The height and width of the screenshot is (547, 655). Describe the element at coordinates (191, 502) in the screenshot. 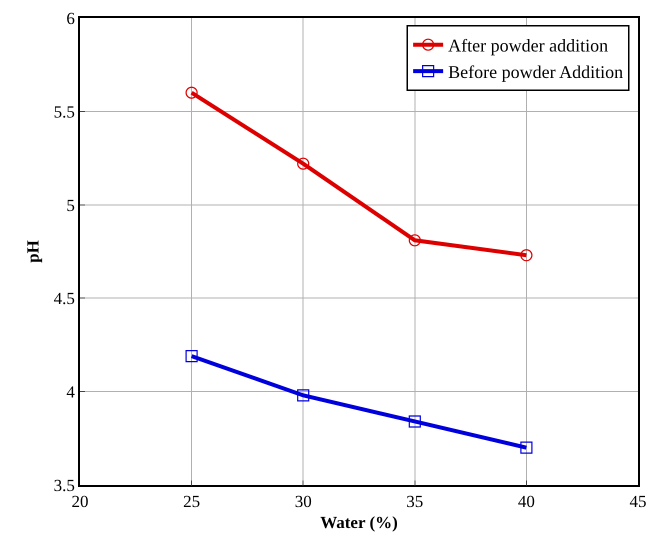

I see `x-tick-label: 25` at that location.